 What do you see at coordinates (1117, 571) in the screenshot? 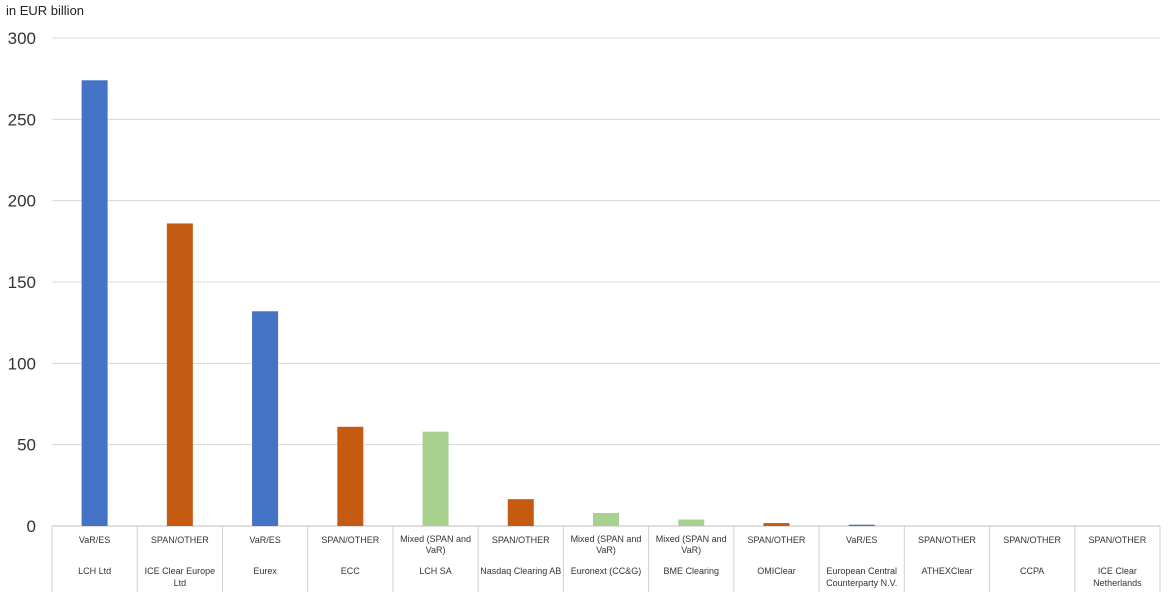
I see `category-name-label: ICE Clear` at bounding box center [1117, 571].